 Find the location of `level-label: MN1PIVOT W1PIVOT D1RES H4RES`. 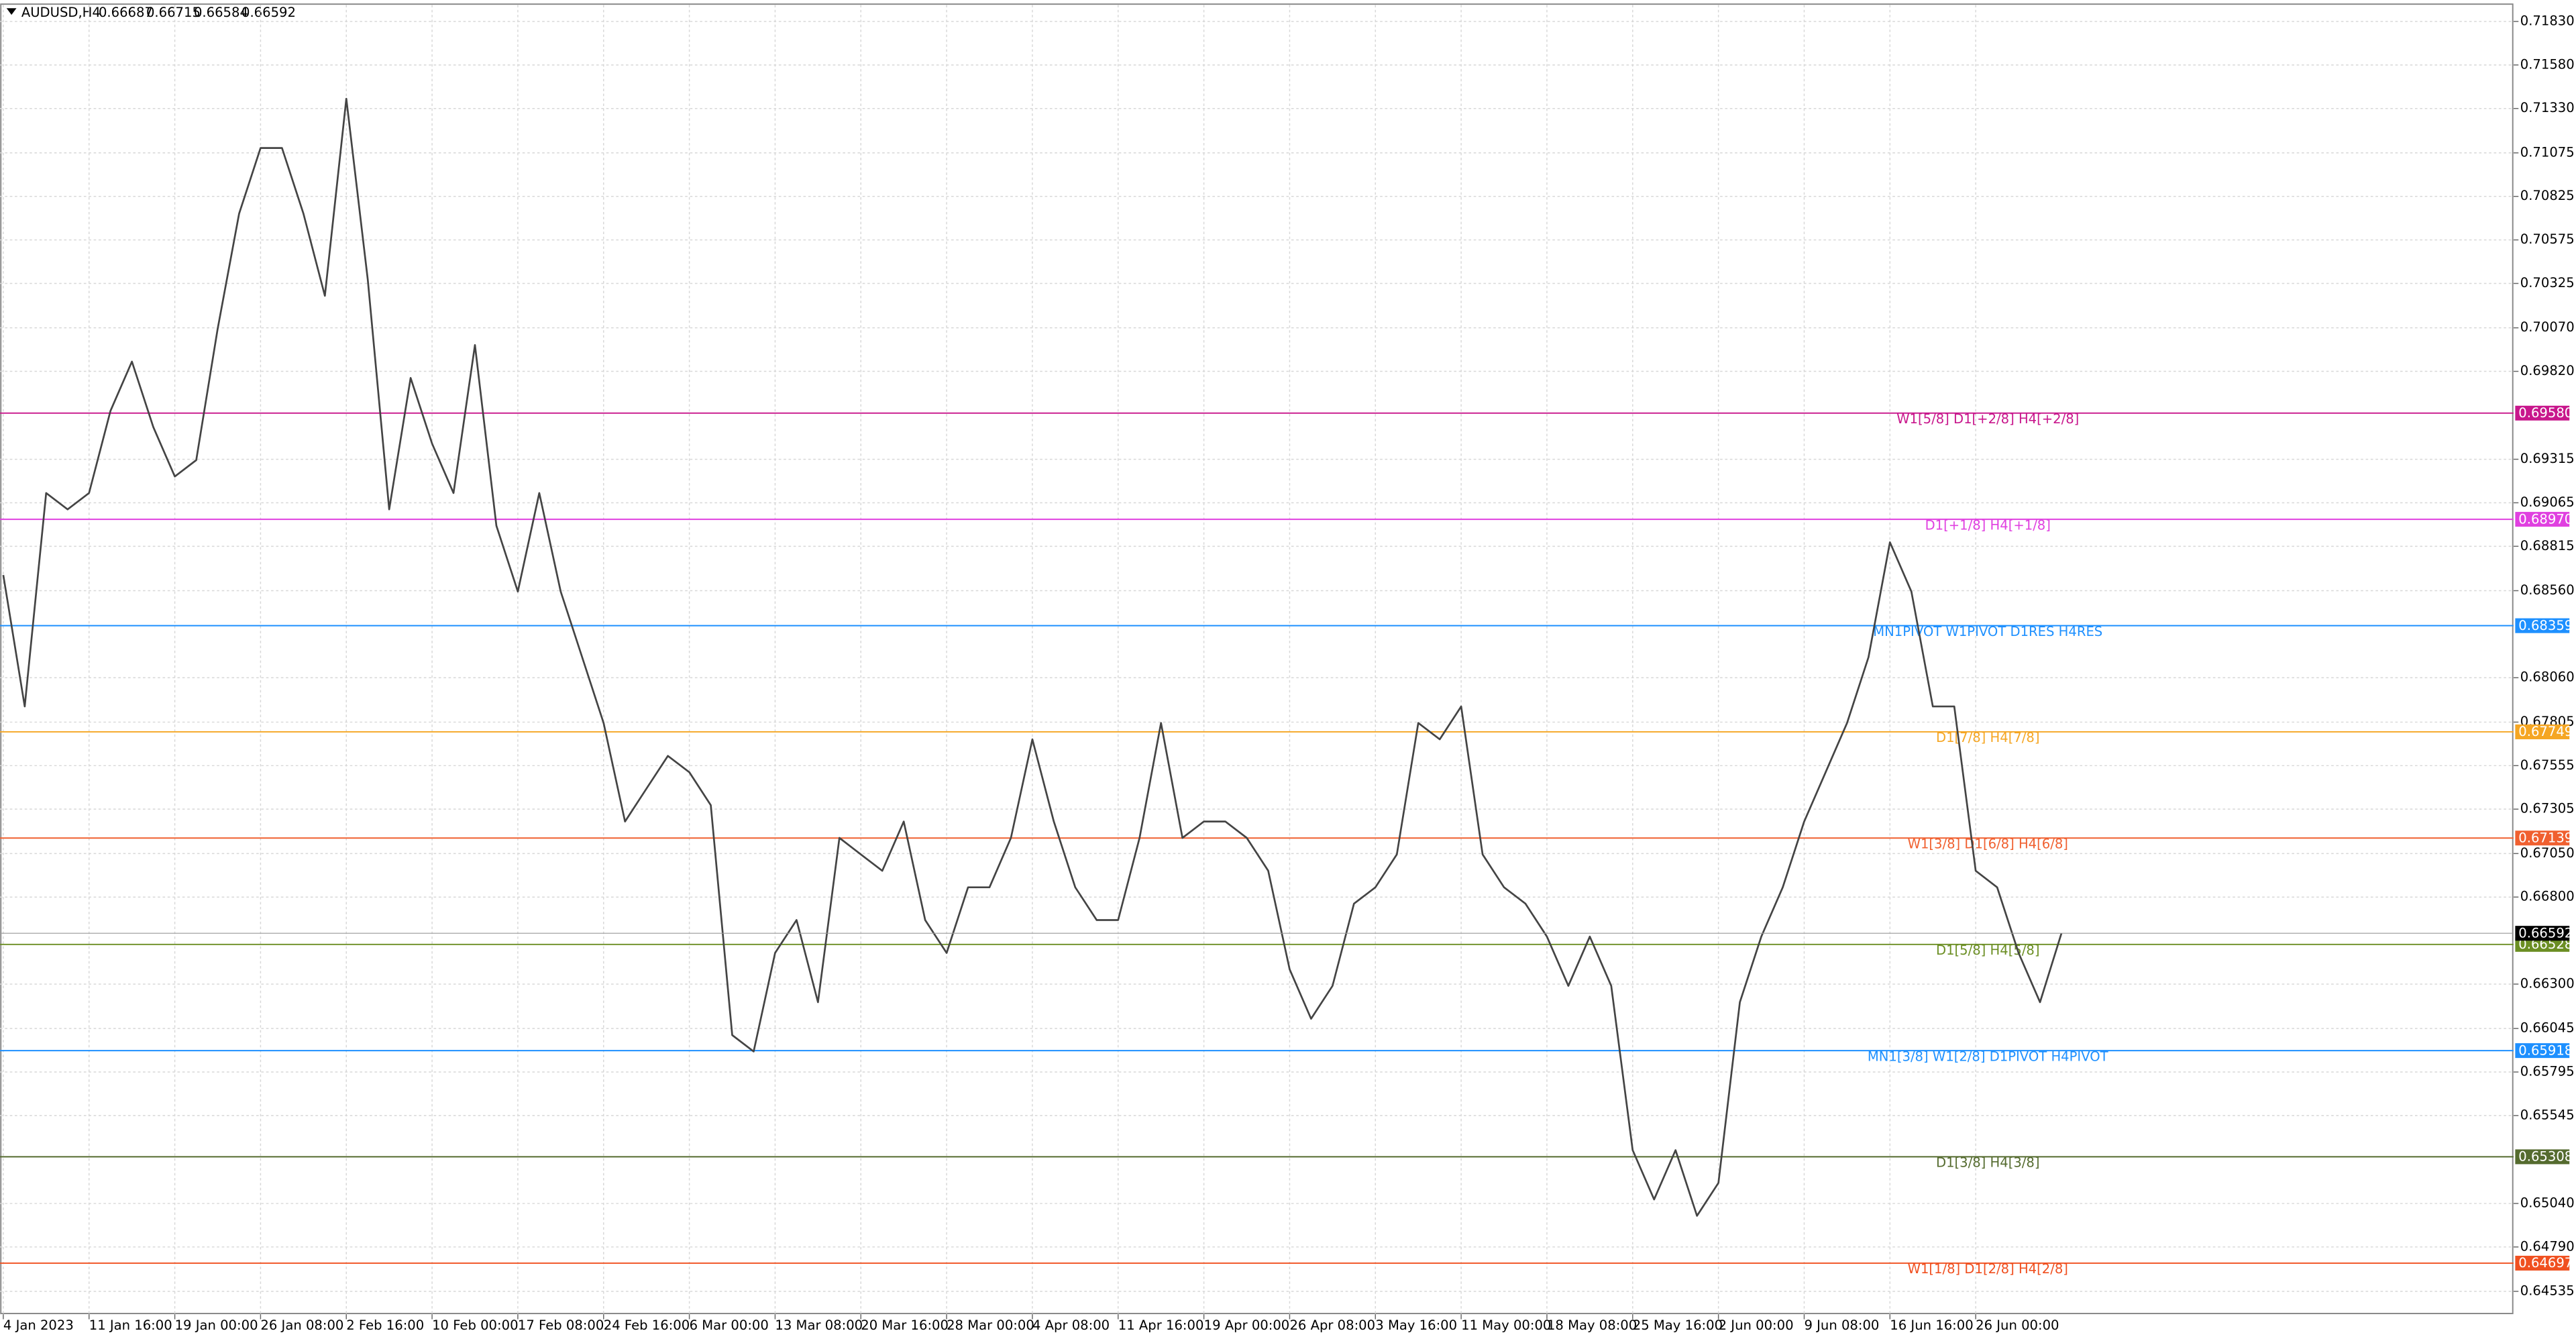

level-label: MN1PIVOT W1PIVOT D1RES H4RES is located at coordinates (1987, 631).